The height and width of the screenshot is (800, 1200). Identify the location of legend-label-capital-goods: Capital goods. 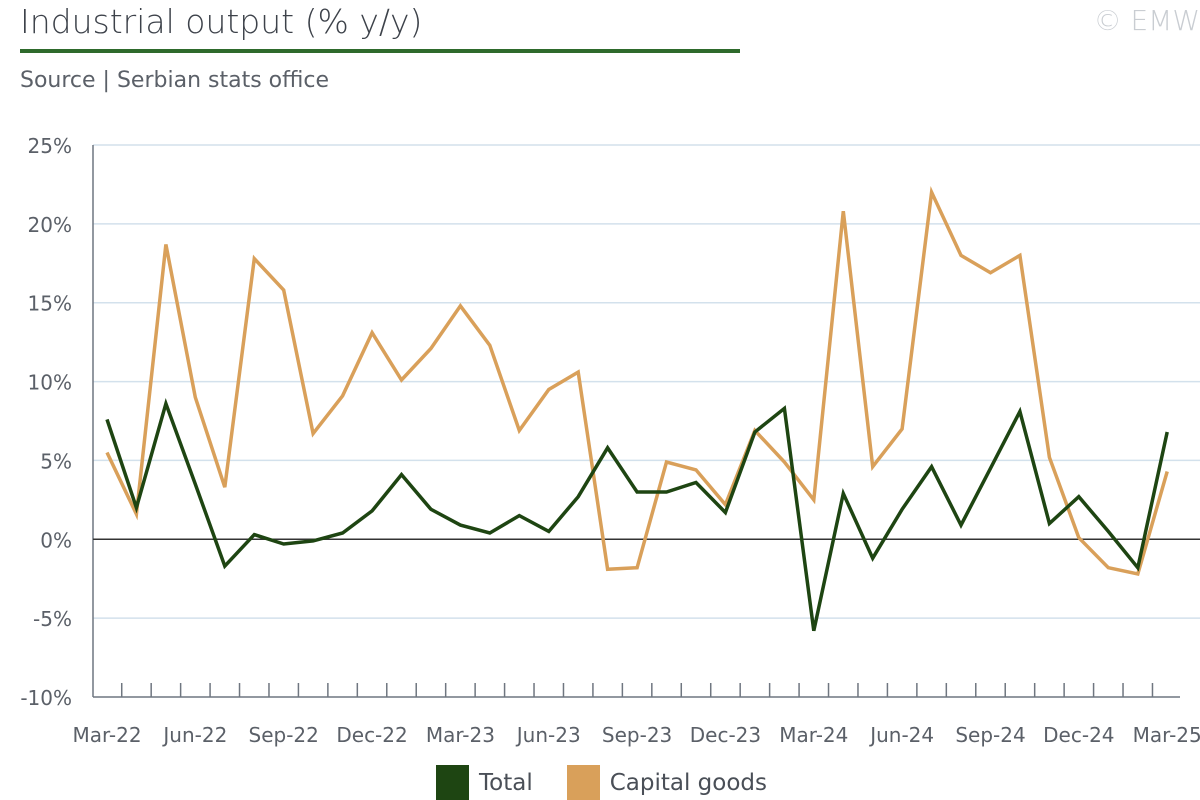
(688, 782).